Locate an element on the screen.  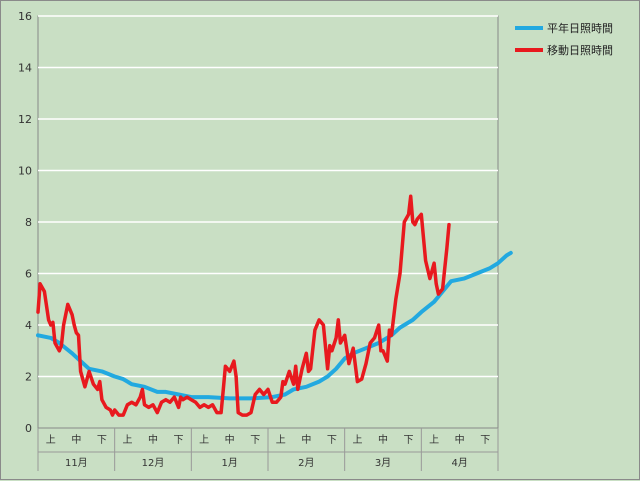
y-axis: 0 2 4 6 8 10 12 14 16 is located at coordinates (25, 222).